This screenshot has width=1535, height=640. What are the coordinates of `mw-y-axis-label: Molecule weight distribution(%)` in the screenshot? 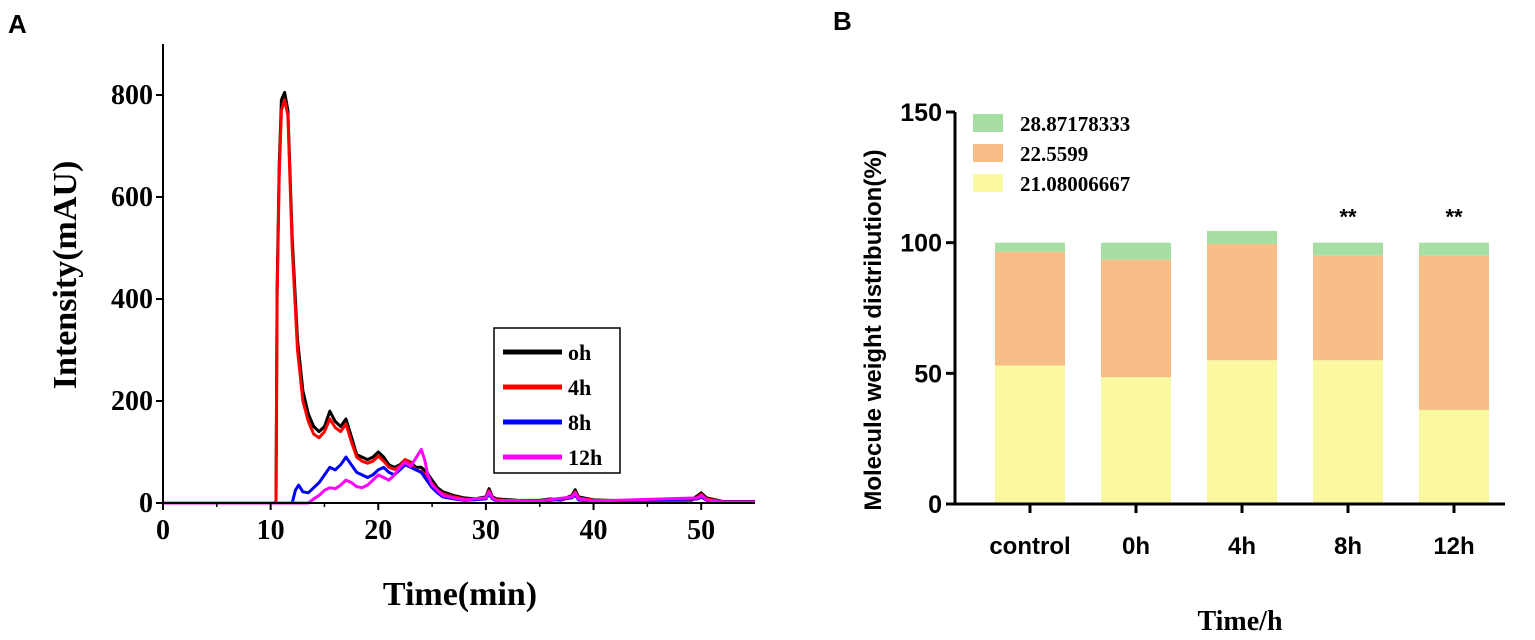 It's located at (873, 329).